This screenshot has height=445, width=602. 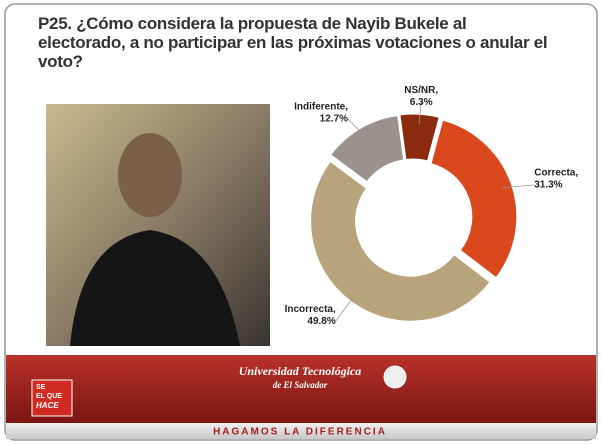 I want to click on photo-body, so click(x=155, y=288).